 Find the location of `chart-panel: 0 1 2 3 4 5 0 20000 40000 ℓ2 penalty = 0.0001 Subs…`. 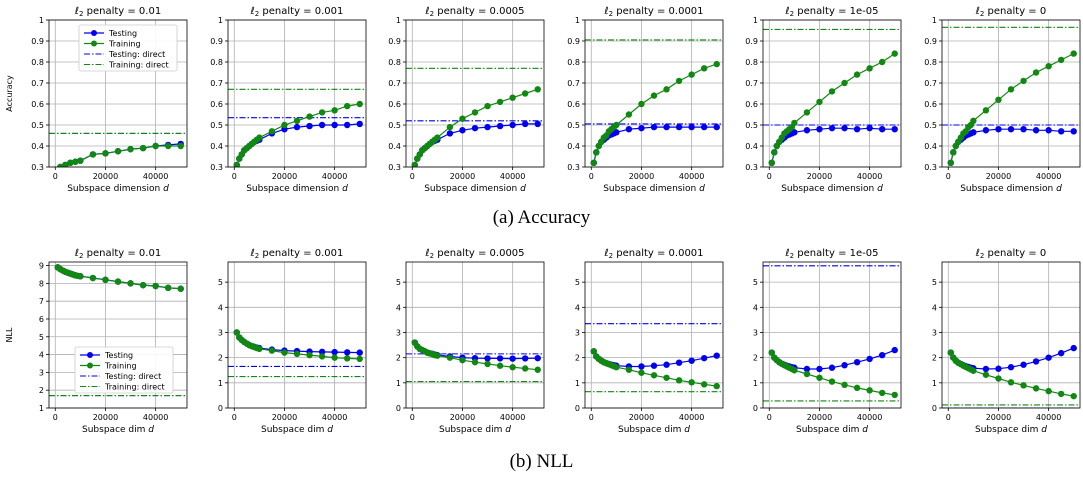

chart-panel: 0 1 2 3 4 5 0 20000 40000 ℓ2 penalty = 0.0001 Subs… is located at coordinates (649, 341).